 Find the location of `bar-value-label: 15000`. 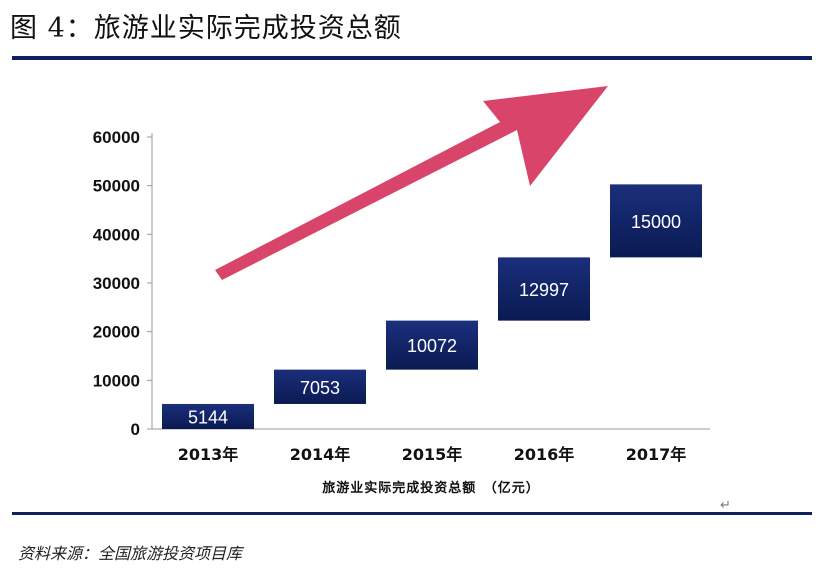

bar-value-label: 15000 is located at coordinates (656, 222).